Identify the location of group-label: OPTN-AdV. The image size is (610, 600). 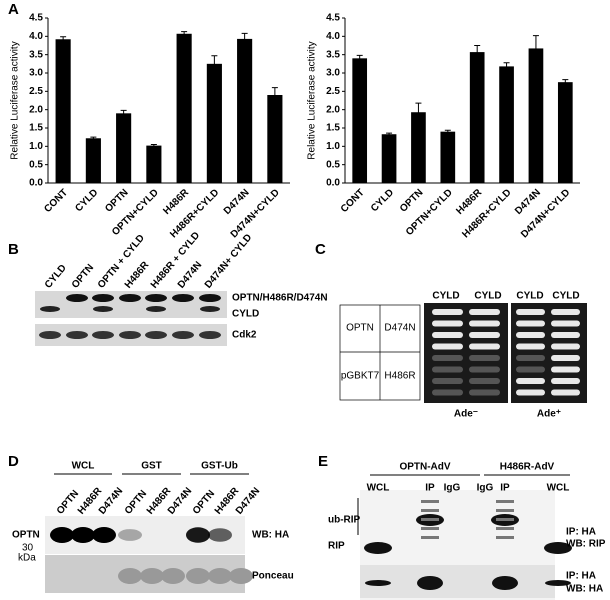
(424, 467).